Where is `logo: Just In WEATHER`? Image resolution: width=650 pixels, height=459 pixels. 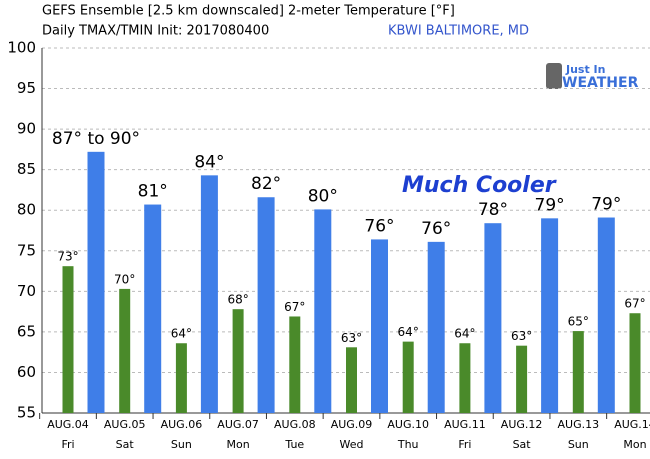
logo: Just In WEATHER is located at coordinates (592, 77).